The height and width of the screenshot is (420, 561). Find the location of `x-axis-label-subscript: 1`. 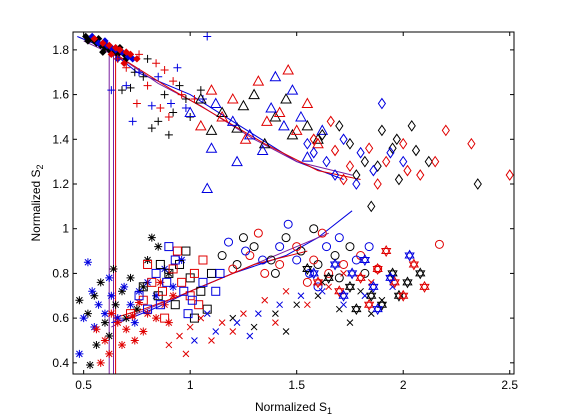

x-axis-label-subscript: 1 is located at coordinates (329, 411).